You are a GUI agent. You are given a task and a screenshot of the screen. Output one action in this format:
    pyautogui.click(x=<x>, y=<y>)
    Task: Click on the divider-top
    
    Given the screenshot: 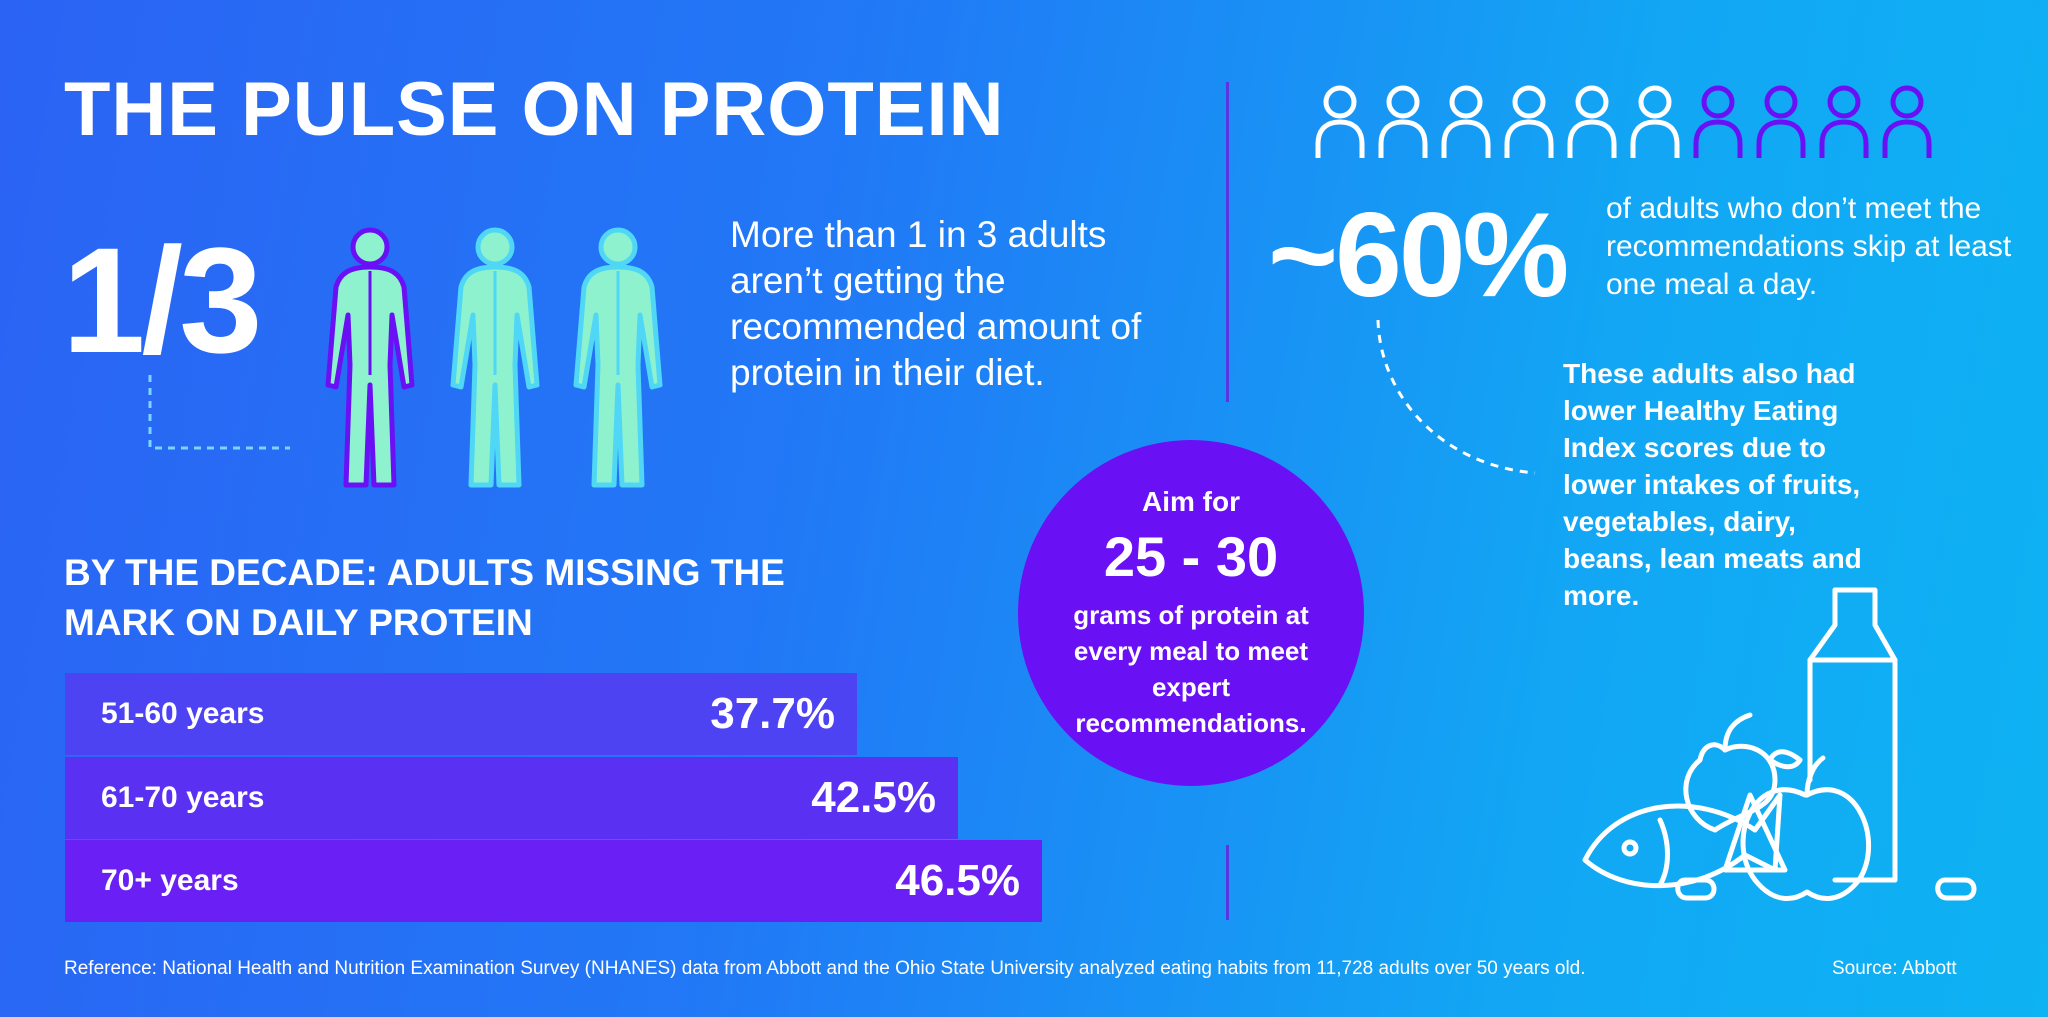 What is the action you would take?
    pyautogui.click(x=1227, y=242)
    